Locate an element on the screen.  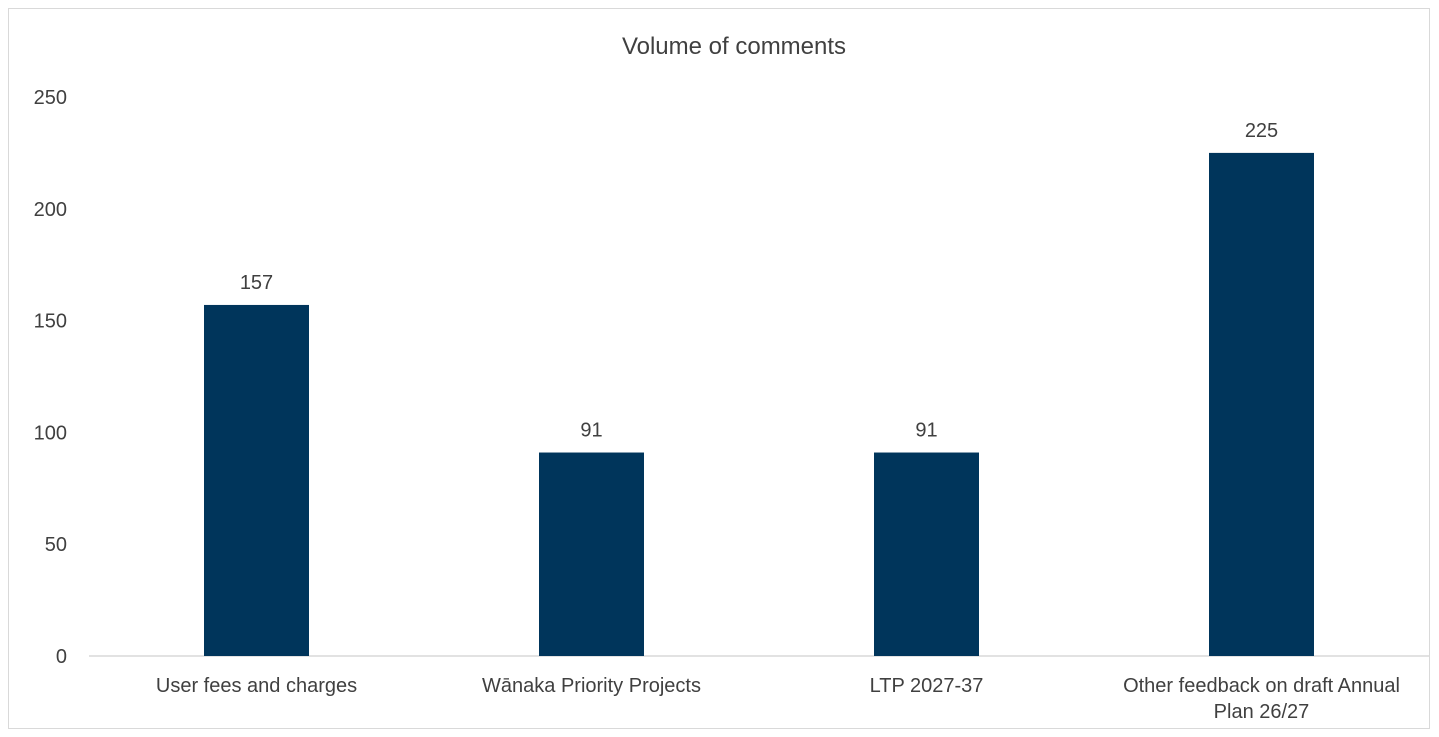
y-tick-label: 200 is located at coordinates (50, 210).